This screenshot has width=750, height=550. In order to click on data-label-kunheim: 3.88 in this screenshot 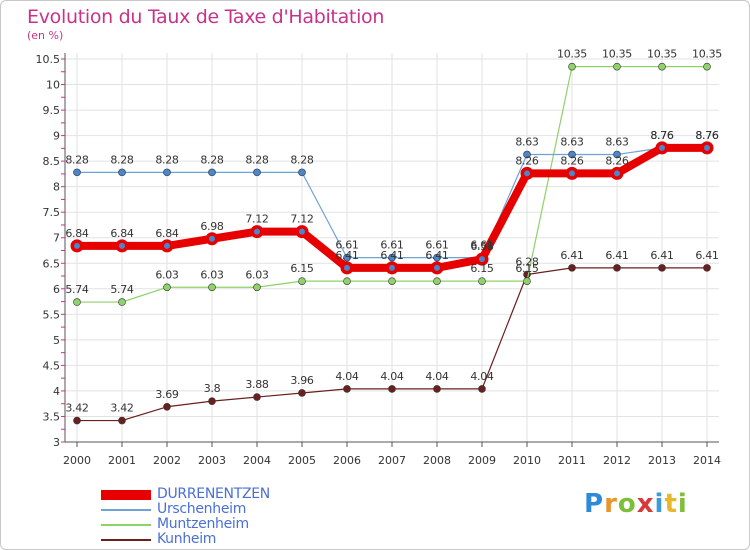, I will do `click(257, 384)`.